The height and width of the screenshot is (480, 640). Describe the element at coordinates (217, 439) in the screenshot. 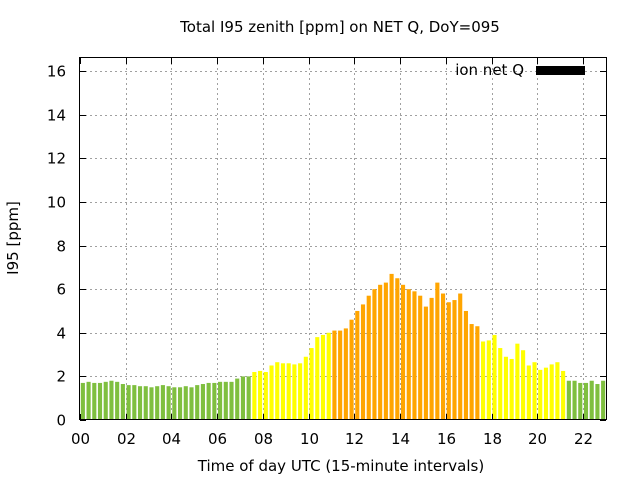

I see `x-tick-label: 06` at that location.